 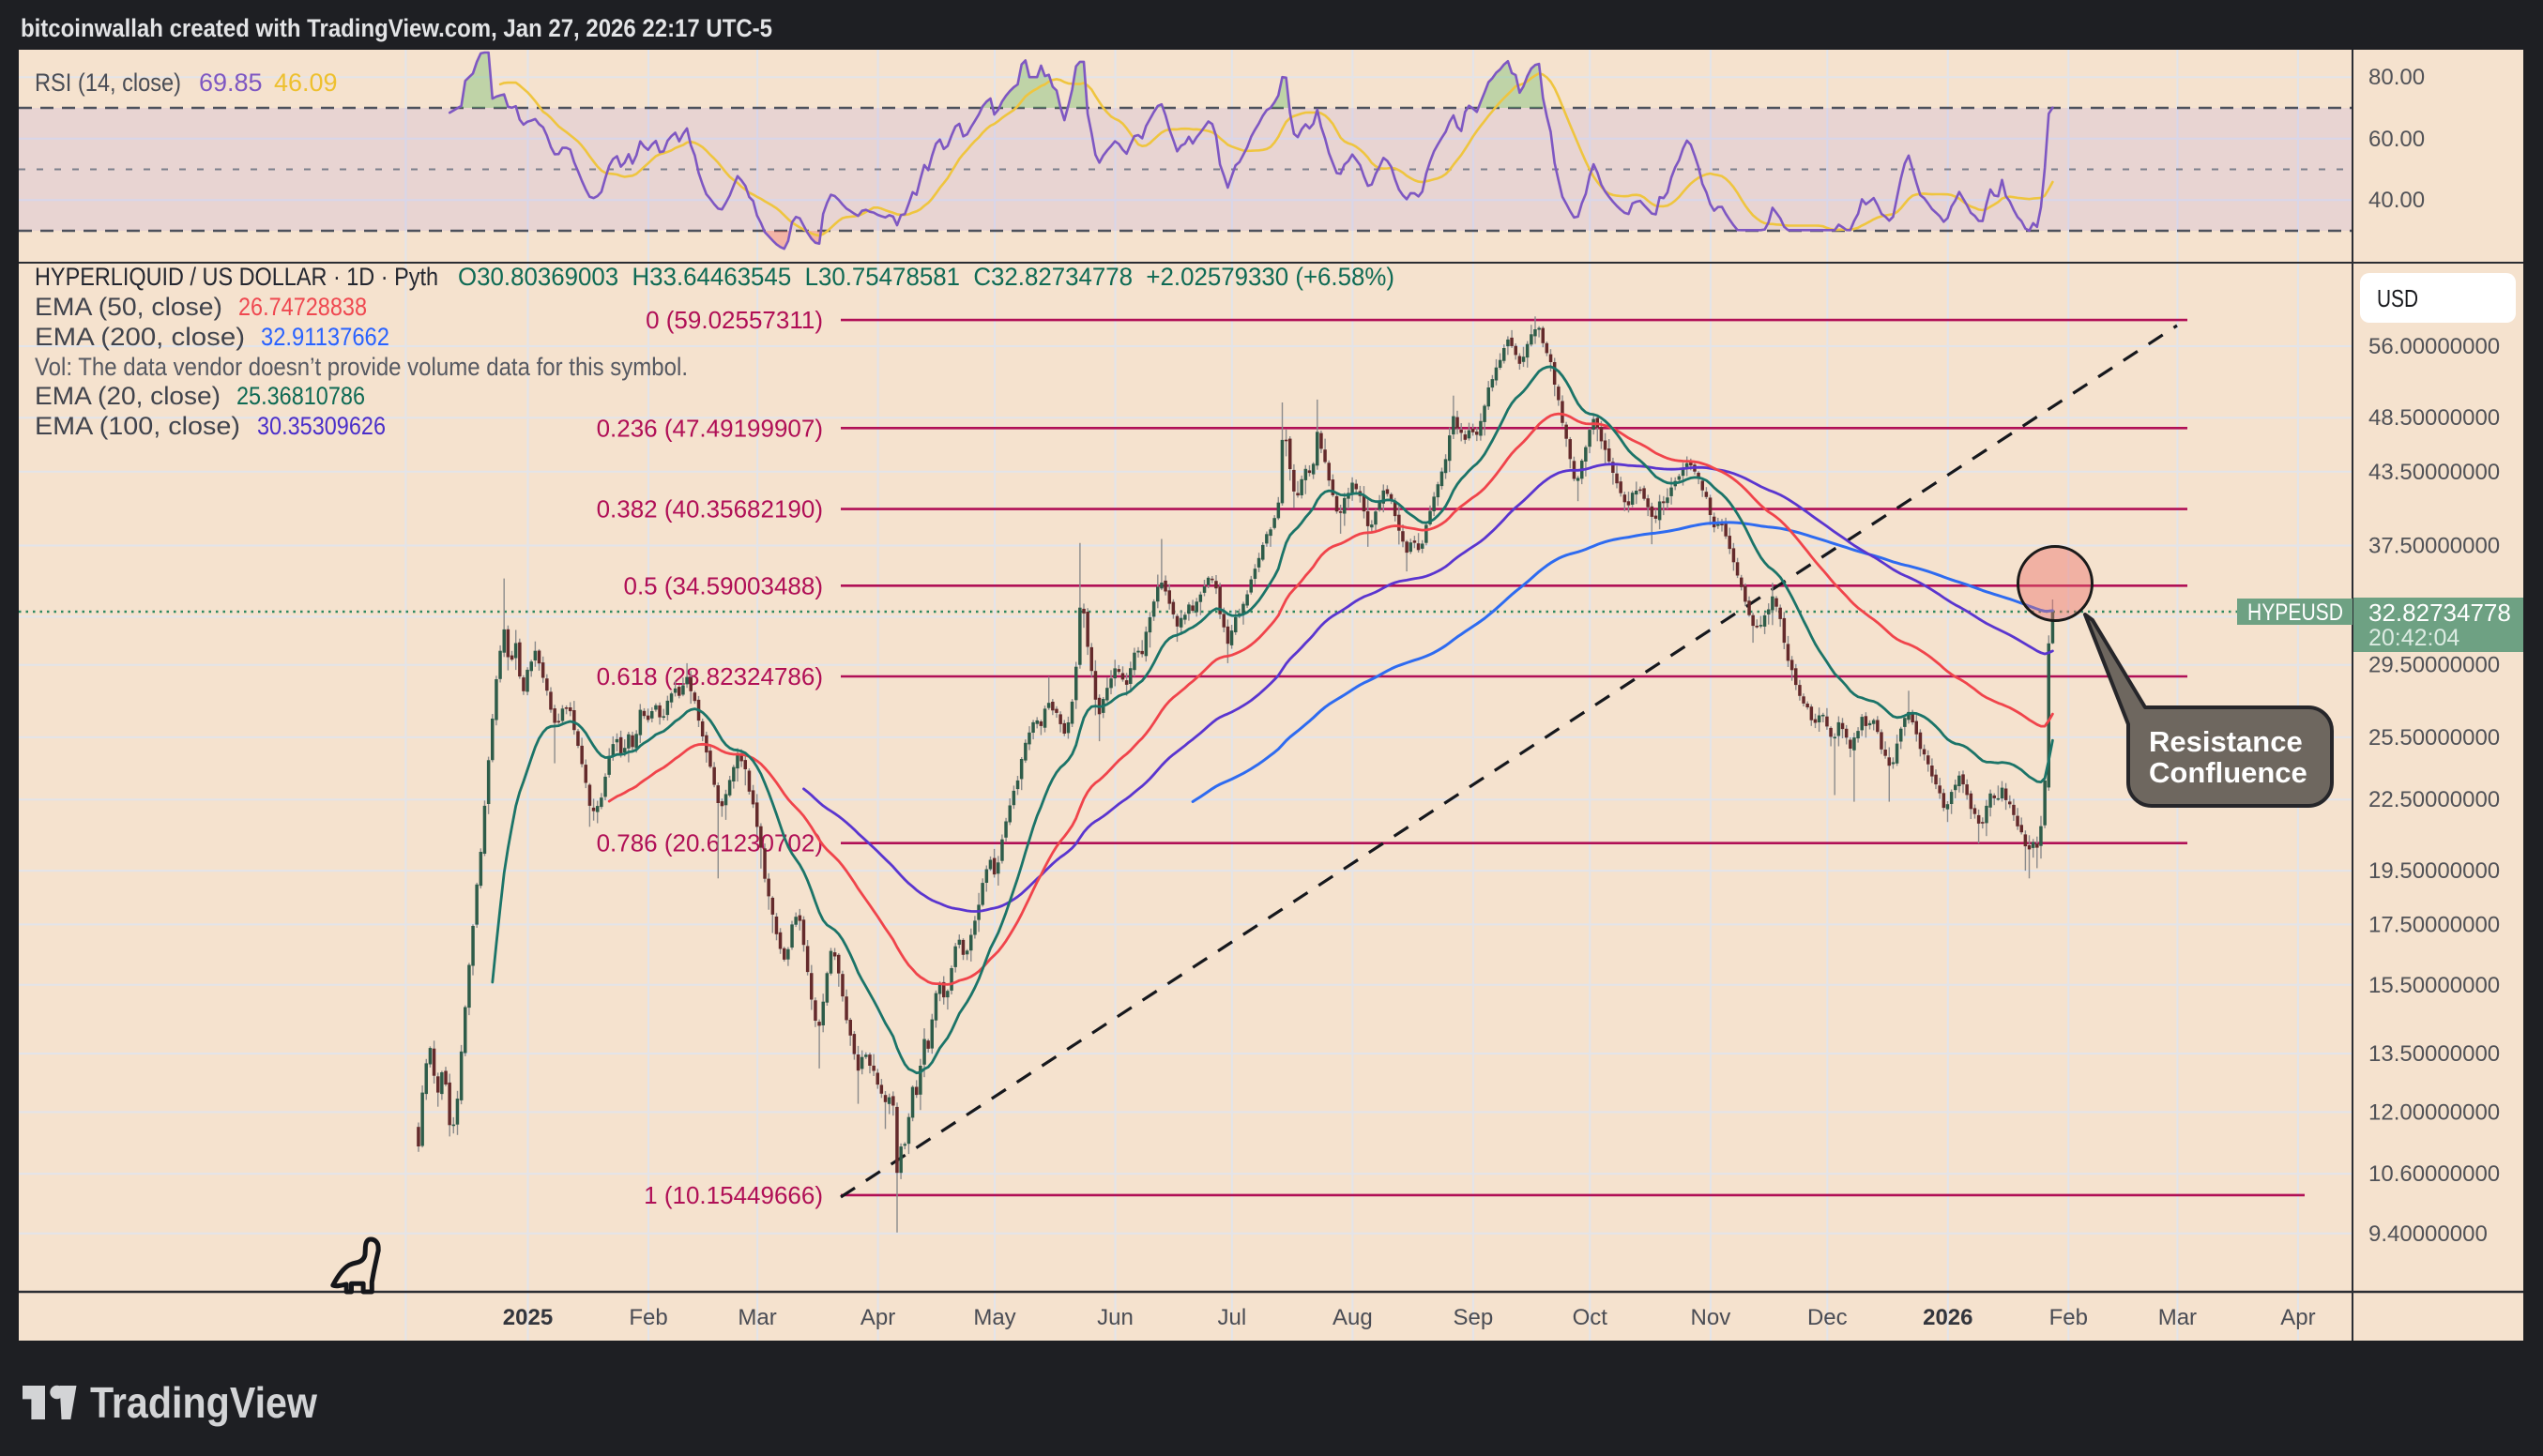 What do you see at coordinates (137, 426) in the screenshot?
I see `svg-text: EMA (100, close)` at bounding box center [137, 426].